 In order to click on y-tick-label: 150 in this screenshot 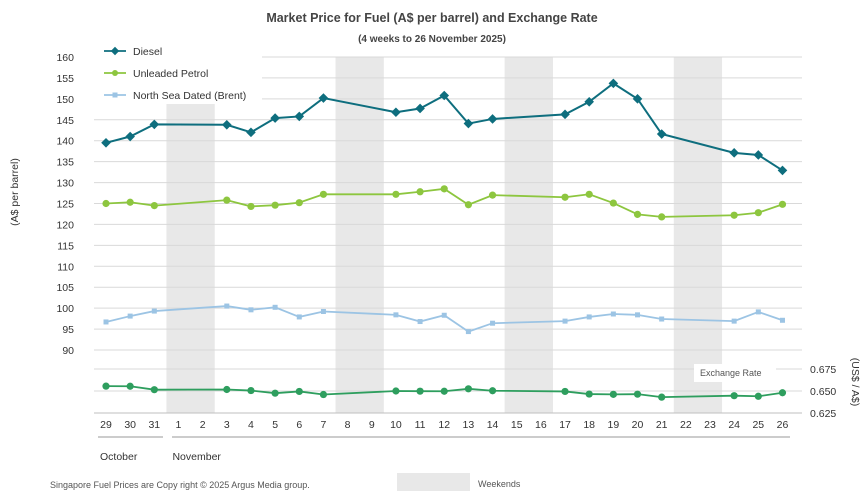, I will do `click(65, 100)`.